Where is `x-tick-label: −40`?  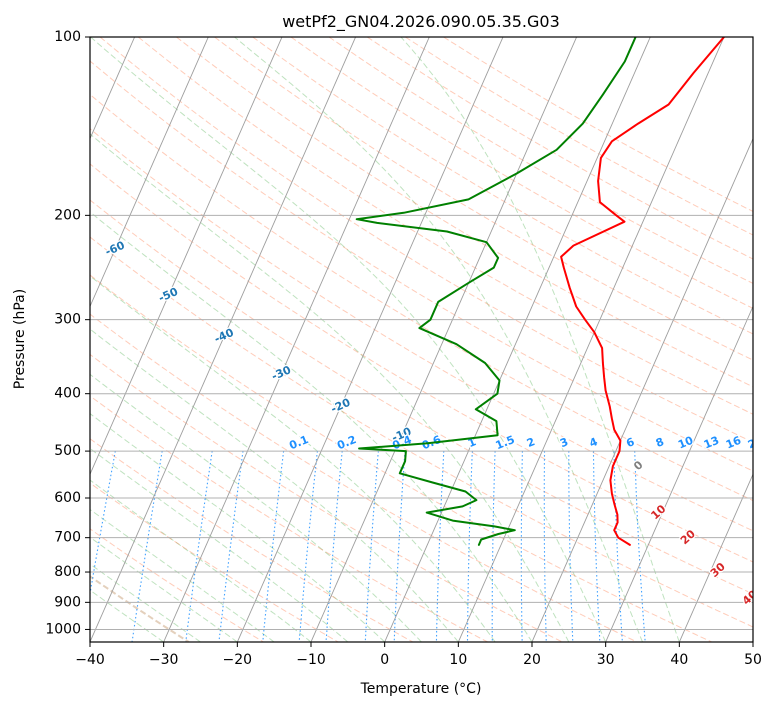 x-tick-label: −40 is located at coordinates (90, 660).